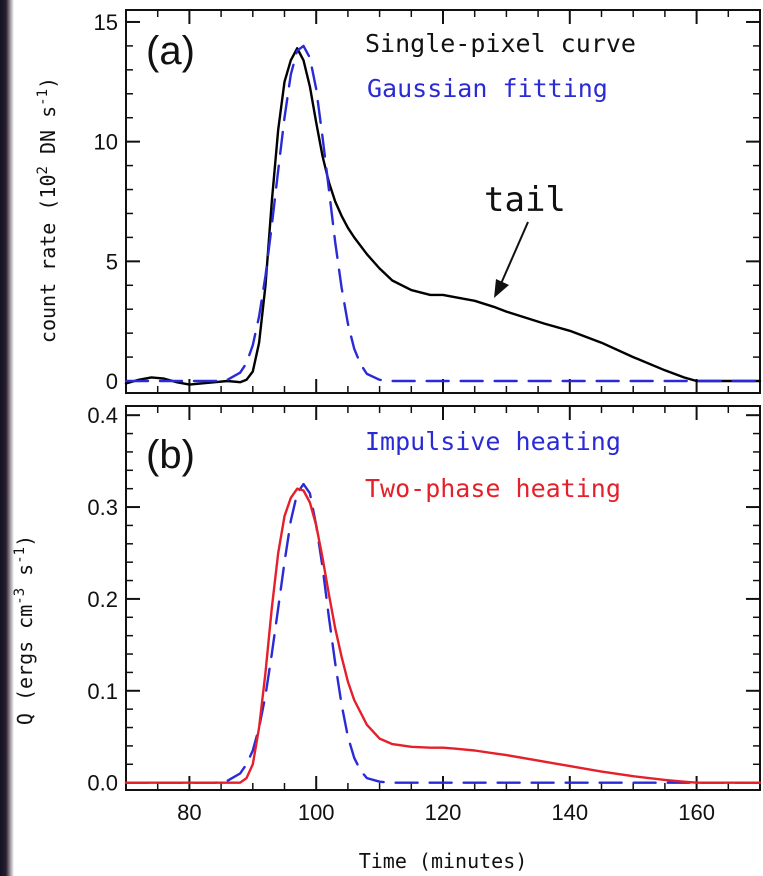  Describe the element at coordinates (525, 200) in the screenshot. I see `tail-annotation: tail` at that location.